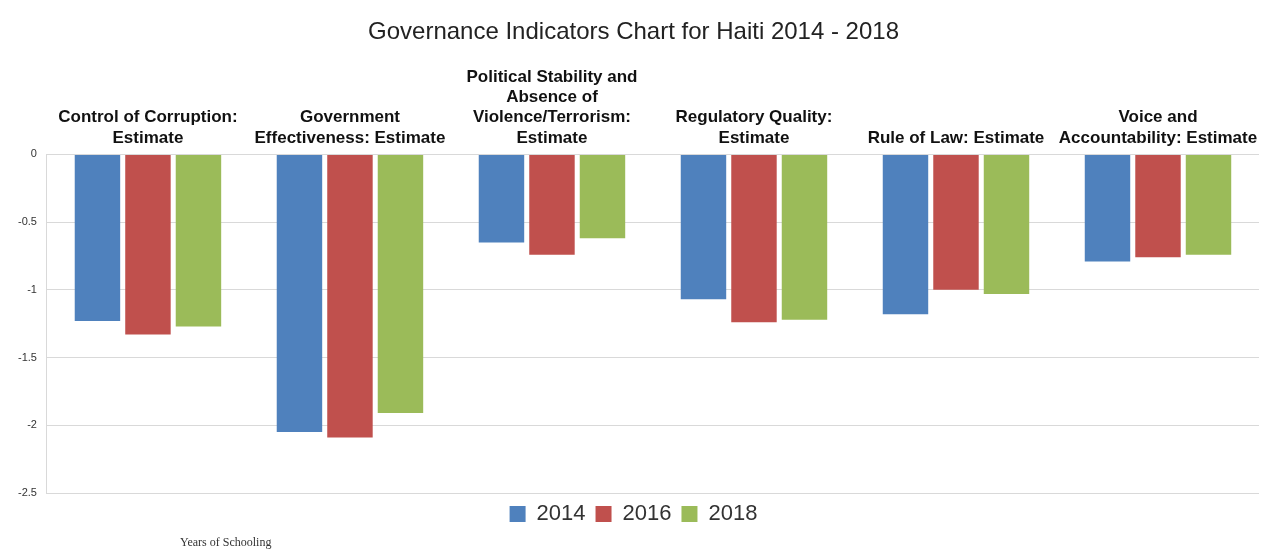 This screenshot has height=550, width=1279. Describe the element at coordinates (33, 153) in the screenshot. I see `y-tick-label: 0` at that location.